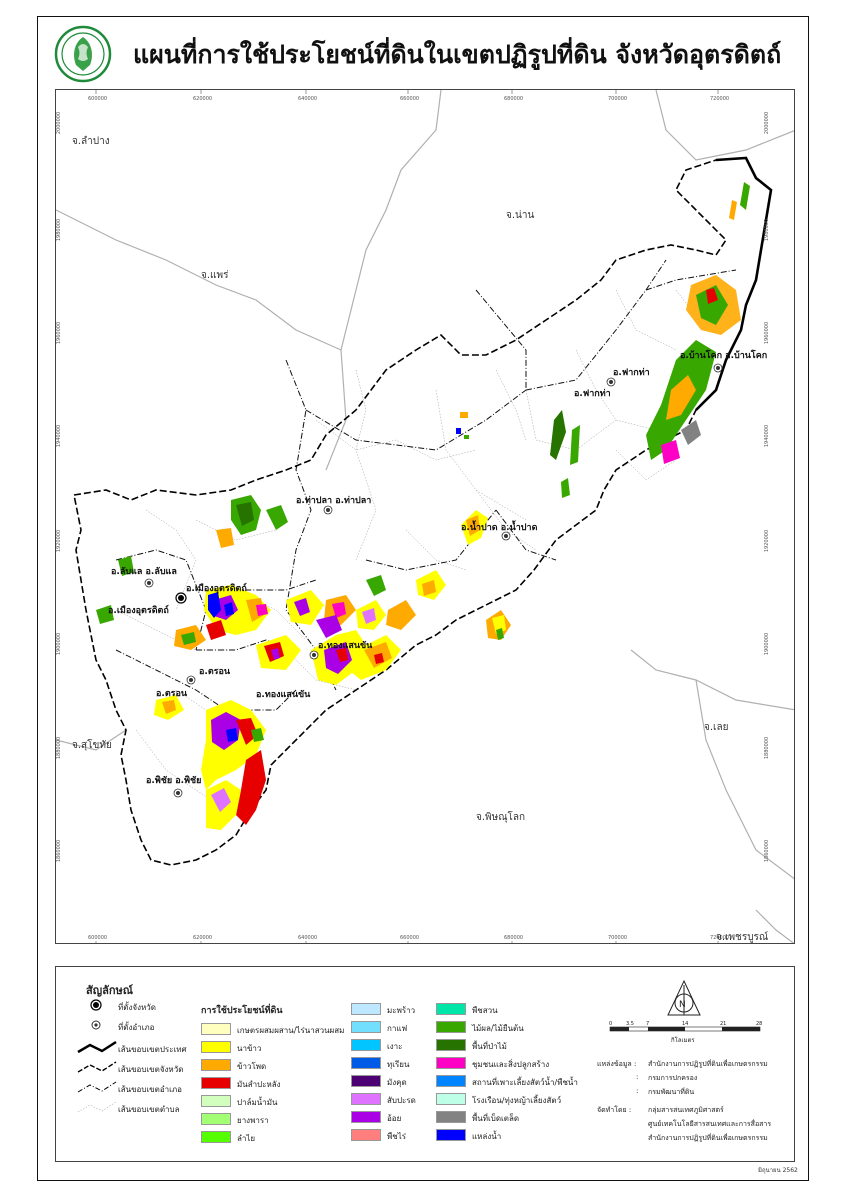 The image size is (849, 1200). Describe the element at coordinates (723, 1024) in the screenshot. I see `scale-tick: 21` at that location.